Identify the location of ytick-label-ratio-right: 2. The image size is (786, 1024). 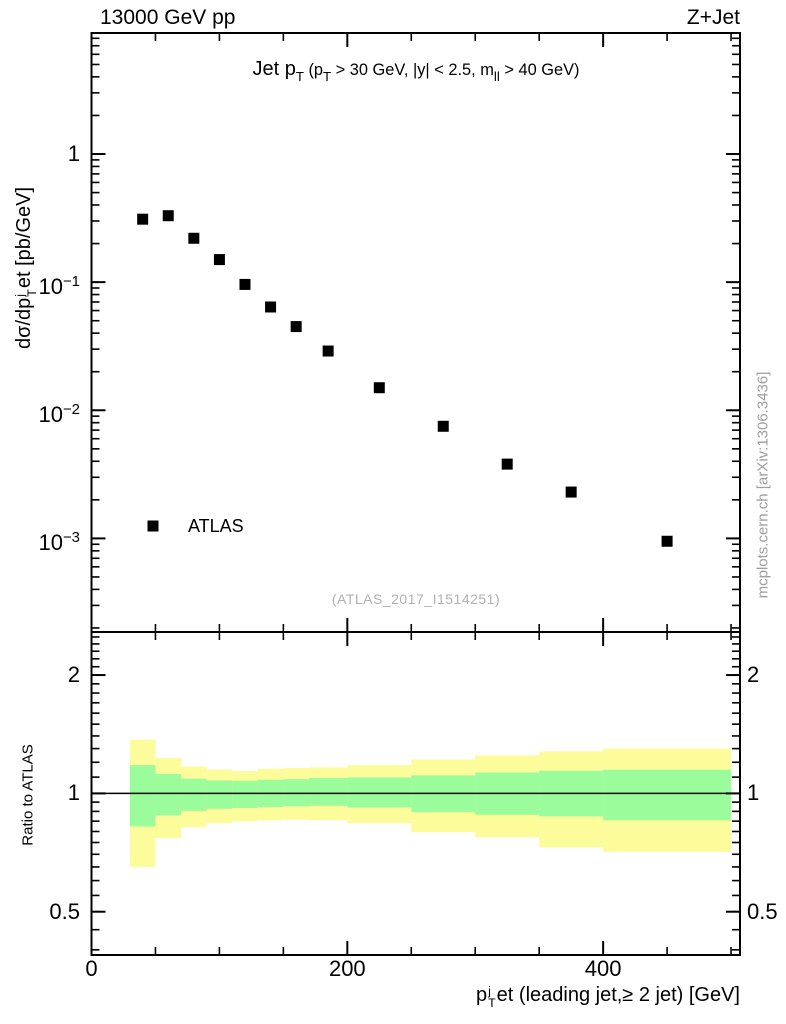
(753, 675).